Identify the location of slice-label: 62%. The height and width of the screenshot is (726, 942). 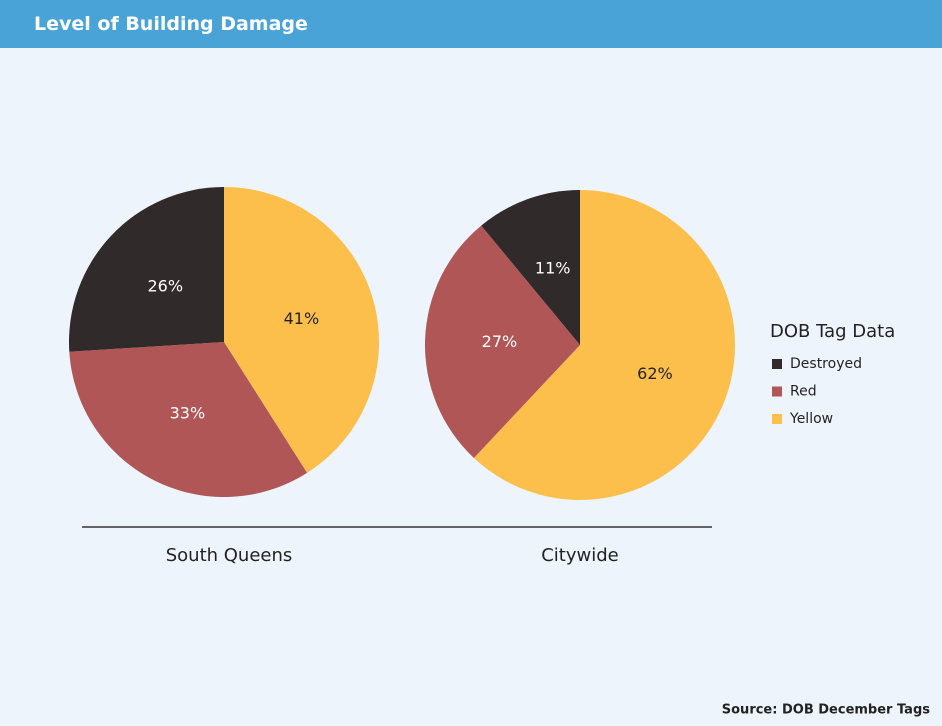
(655, 373).